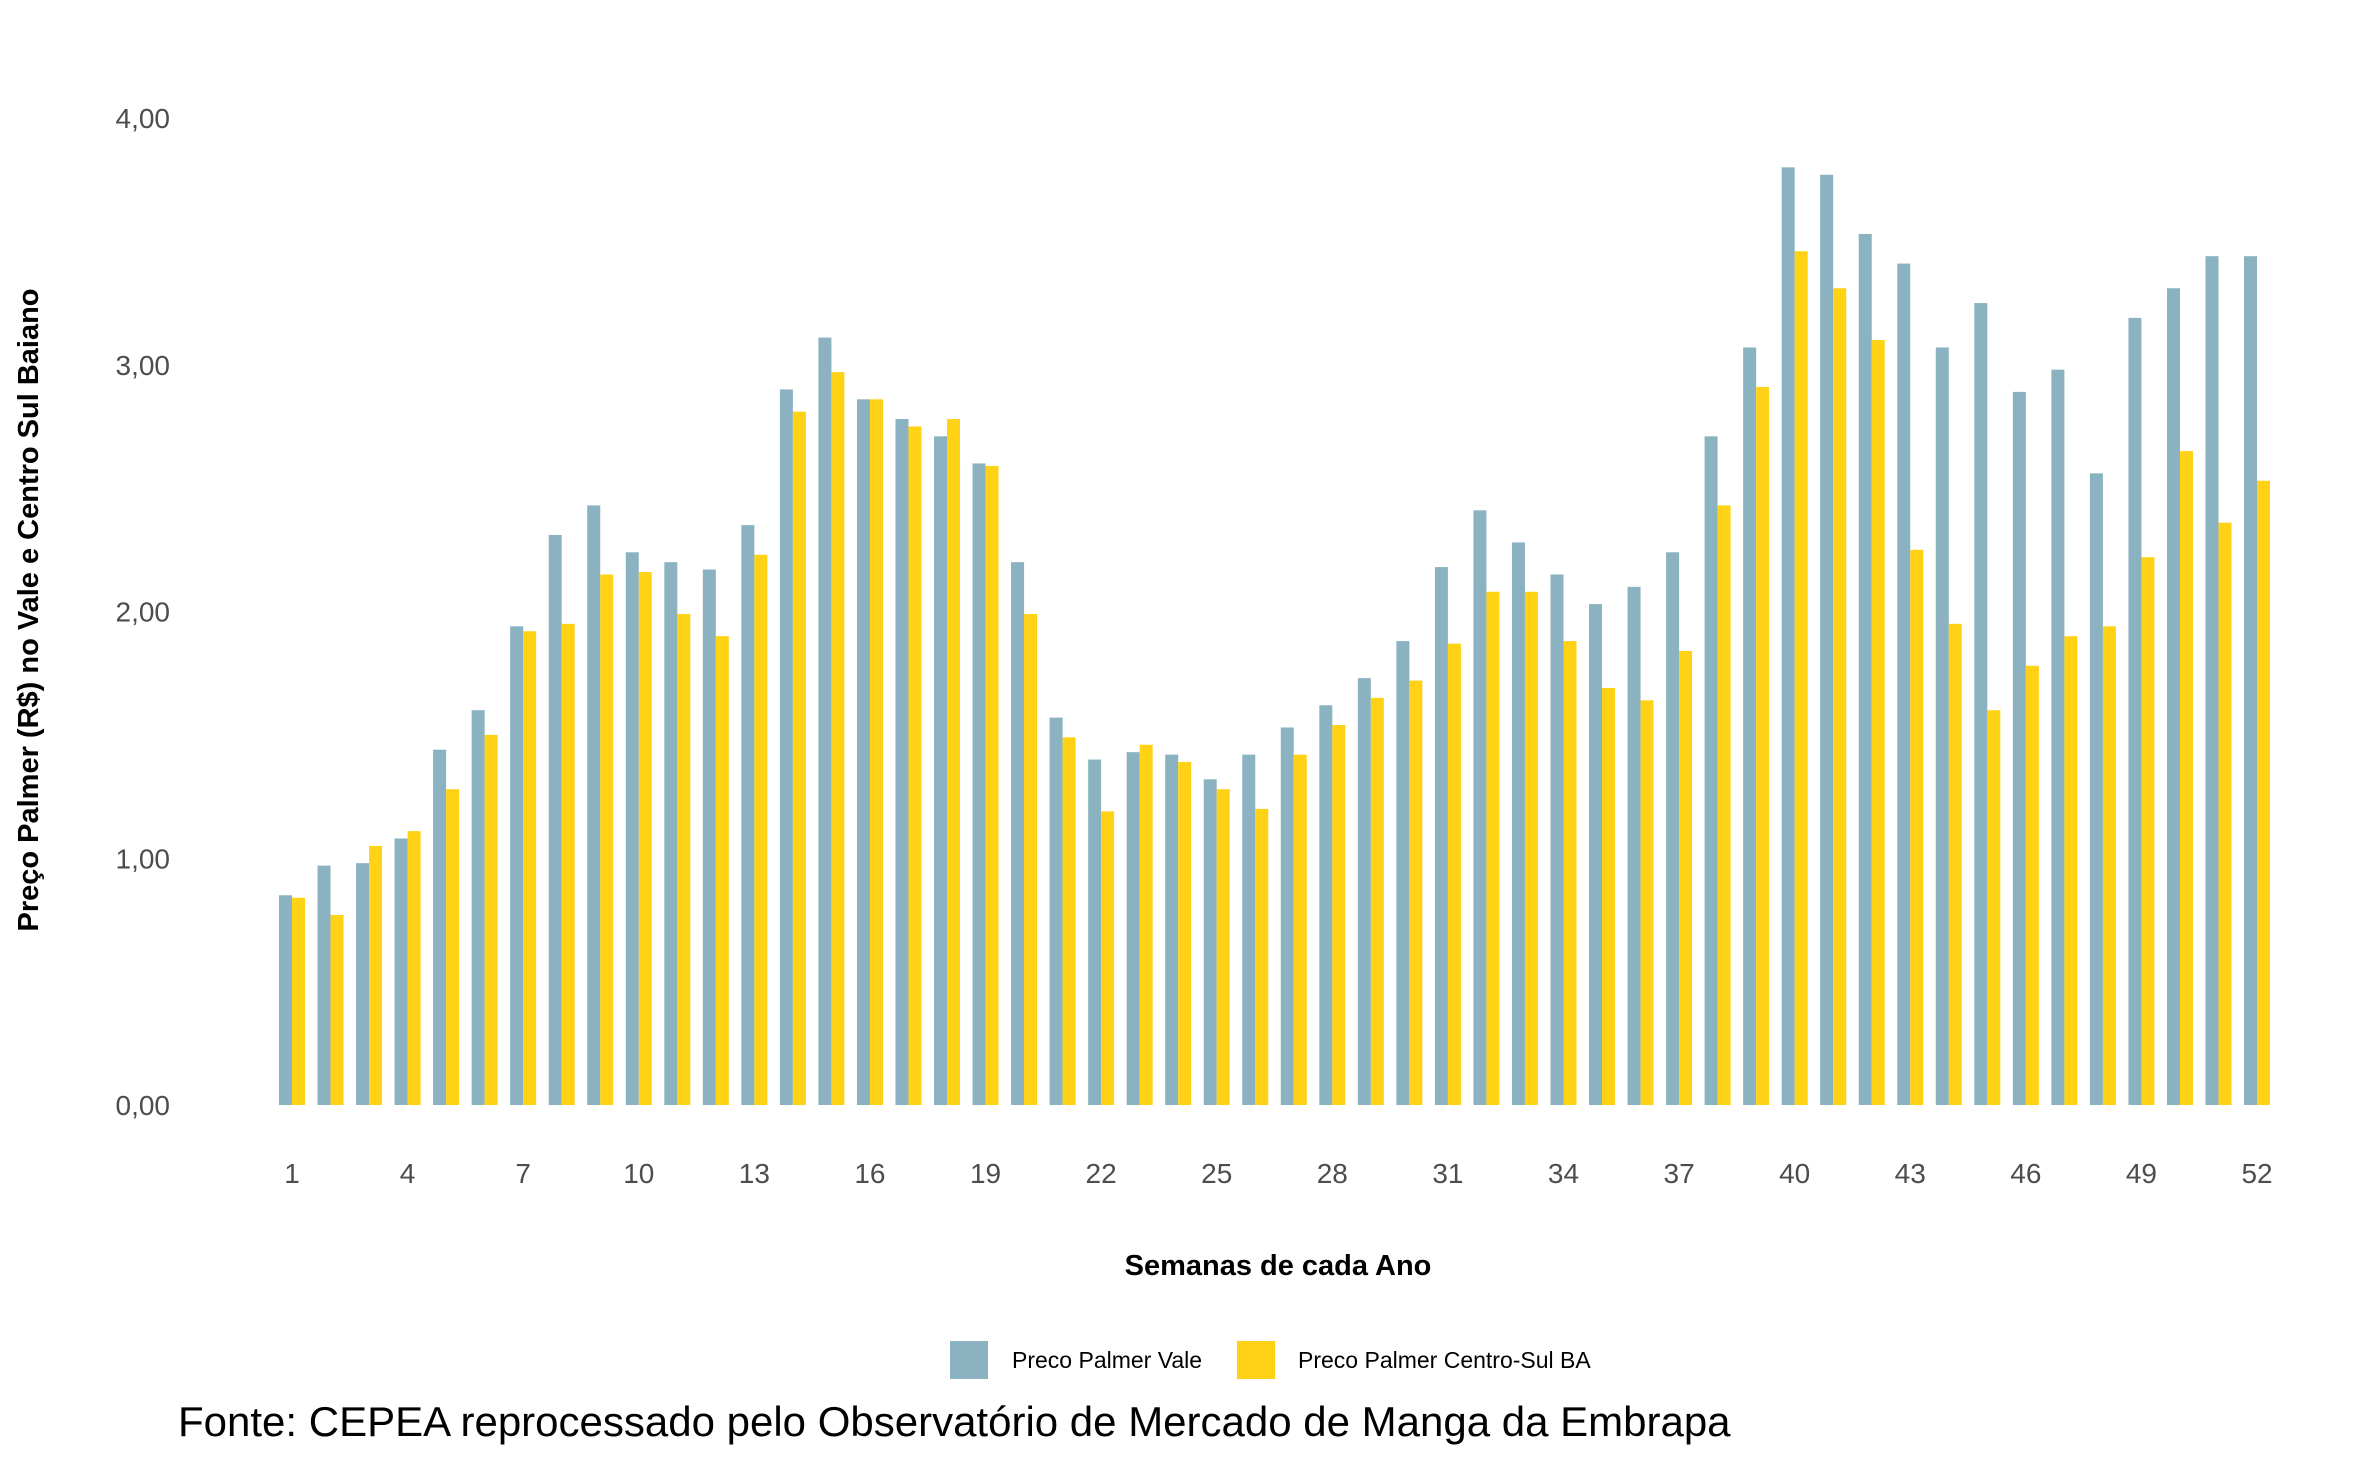 The height and width of the screenshot is (1468, 2376). I want to click on x-tick-label: 22, so click(1101, 1173).